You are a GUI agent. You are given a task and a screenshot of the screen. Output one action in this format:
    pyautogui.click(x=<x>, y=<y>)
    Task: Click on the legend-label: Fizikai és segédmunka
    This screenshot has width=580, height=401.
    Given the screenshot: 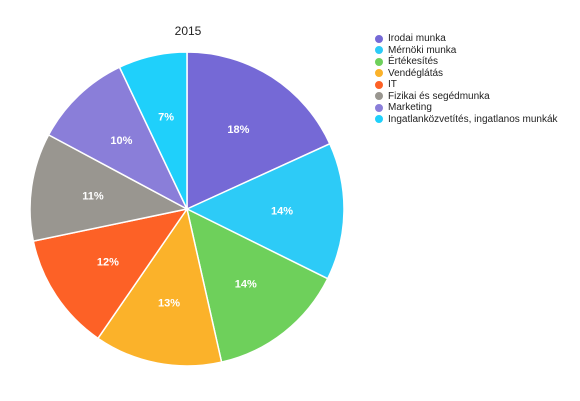 What is the action you would take?
    pyautogui.click(x=439, y=96)
    